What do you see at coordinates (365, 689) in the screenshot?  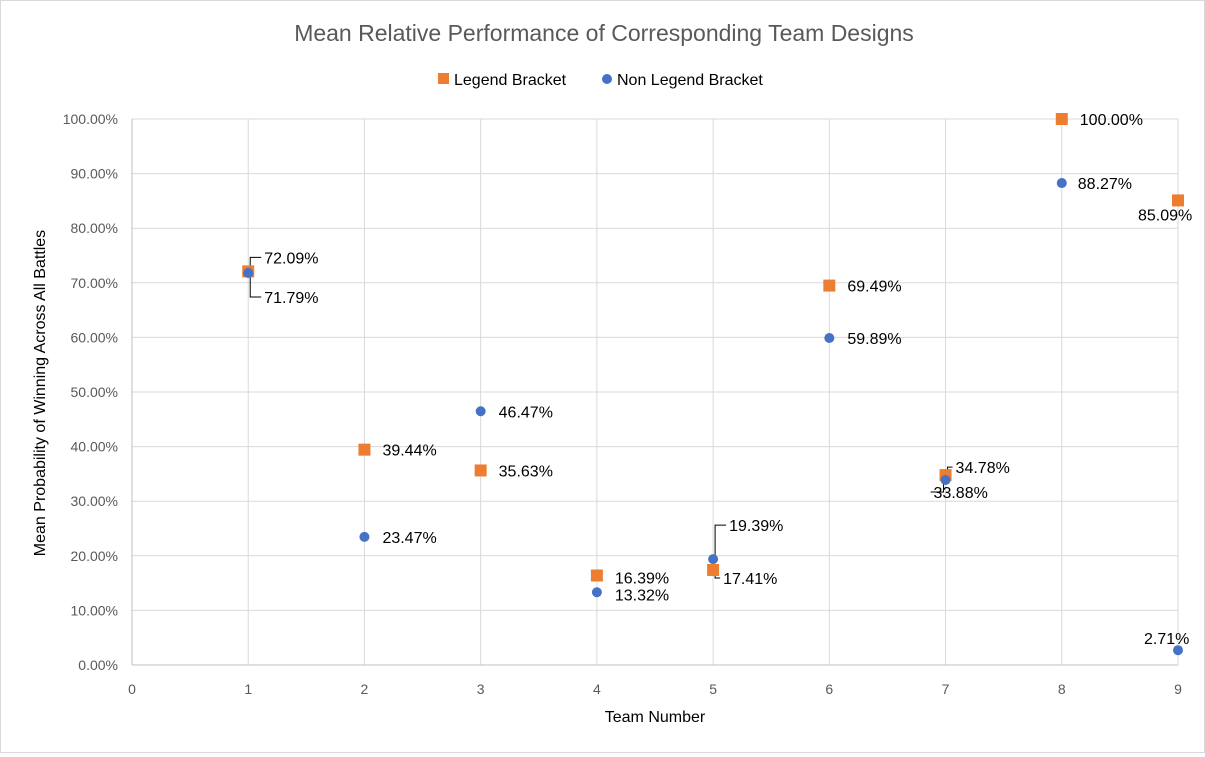 I see `x-tick-label: 2` at bounding box center [365, 689].